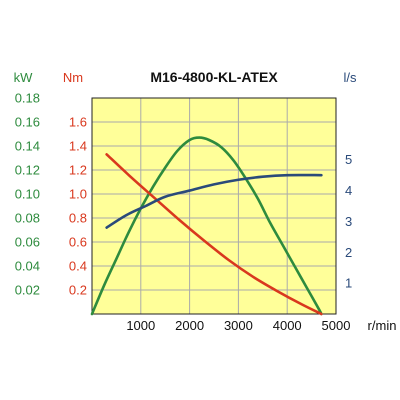 The image size is (400, 400). I want to click on nm-tick-label: 0.4, so click(78, 266).